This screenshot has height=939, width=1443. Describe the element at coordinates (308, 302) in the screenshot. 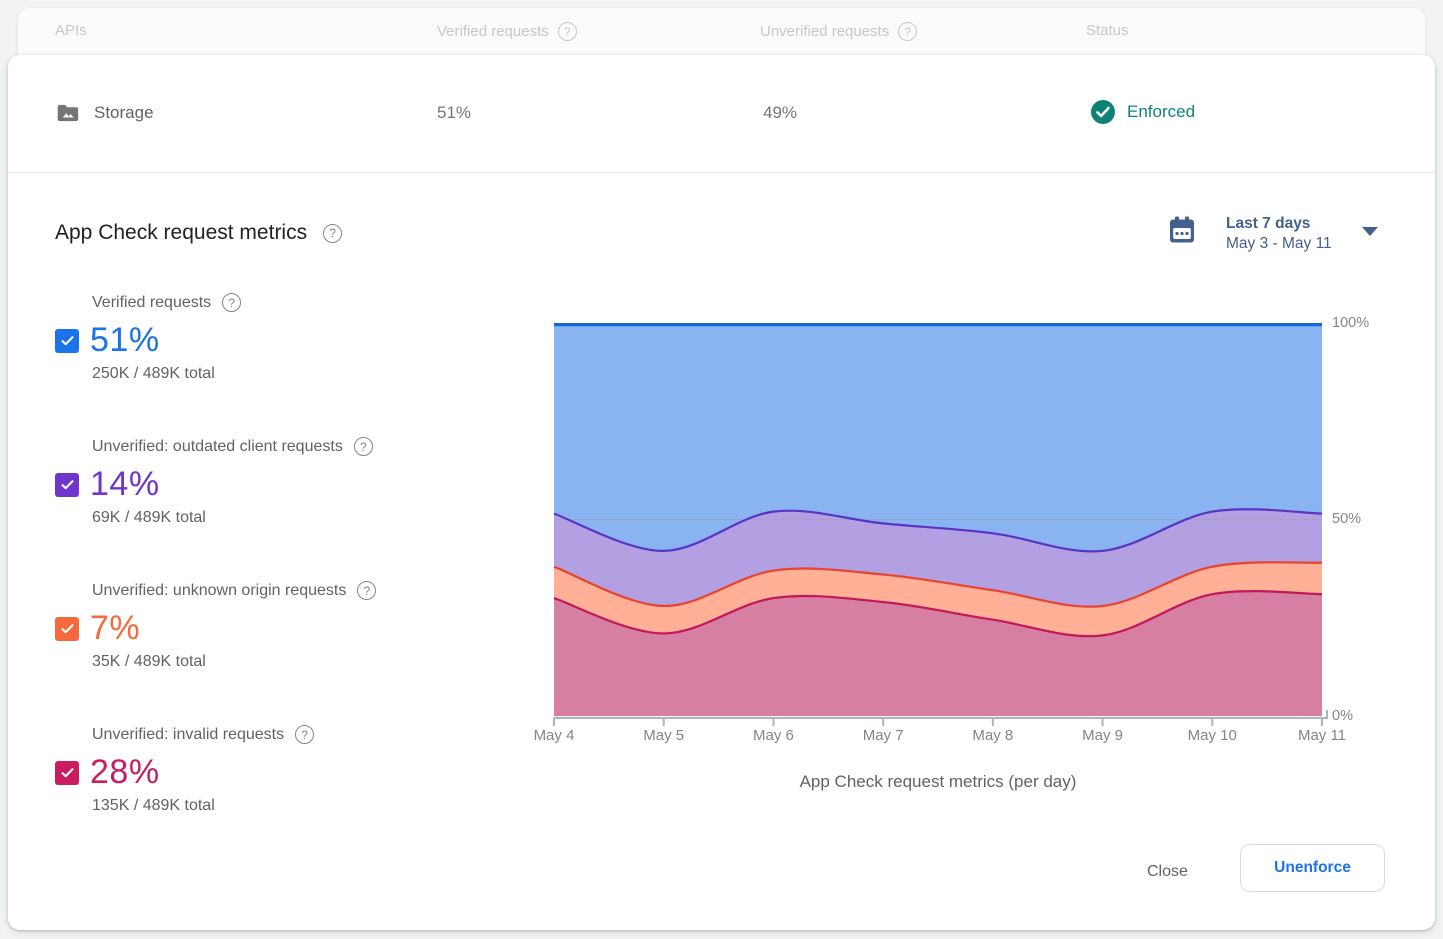

I see `metric-label-row: Verified requests ?` at that location.